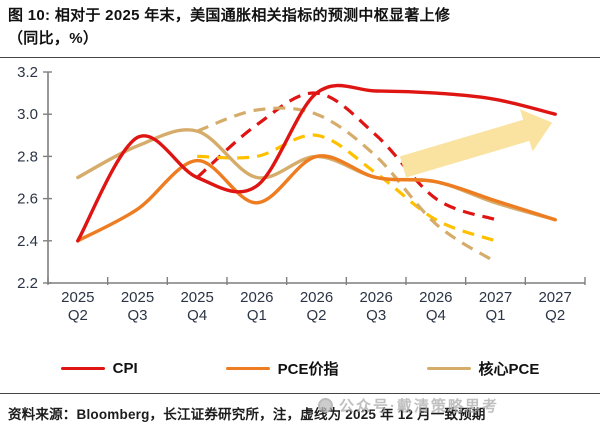  Describe the element at coordinates (476, 143) in the screenshot. I see `upward-revision-arrow` at that location.